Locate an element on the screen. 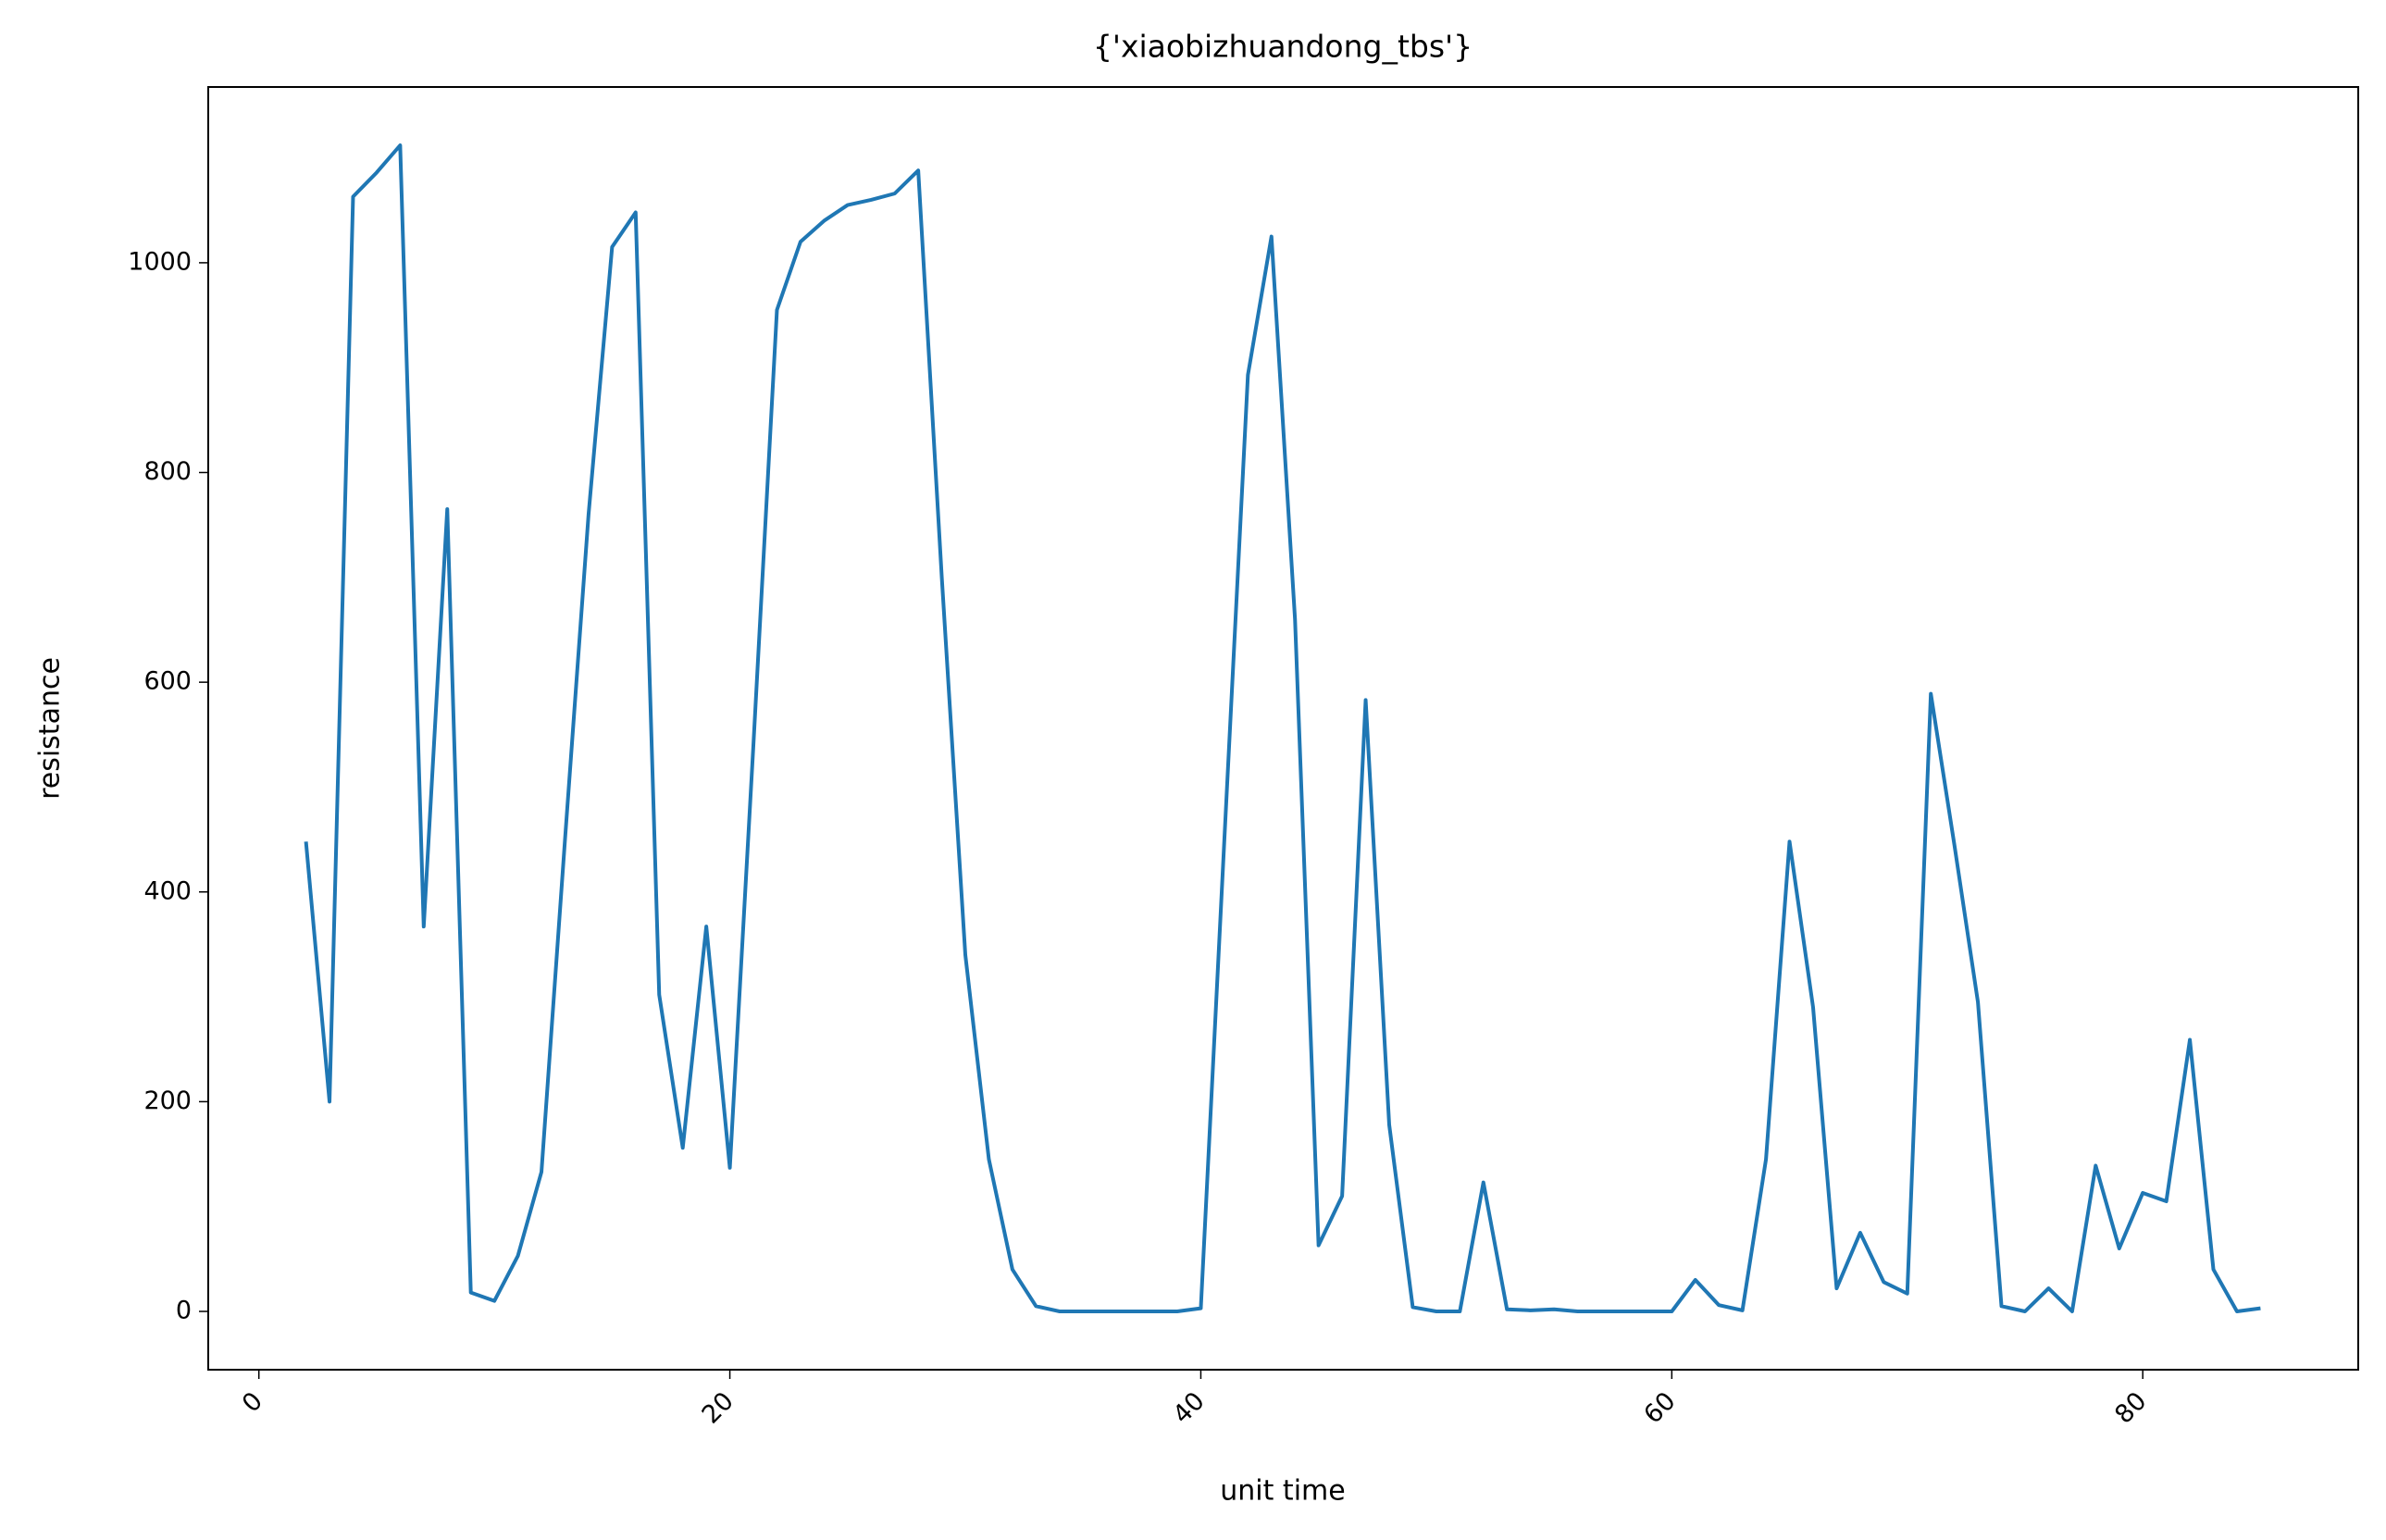  y-tick-label: 200 is located at coordinates (167, 1101).